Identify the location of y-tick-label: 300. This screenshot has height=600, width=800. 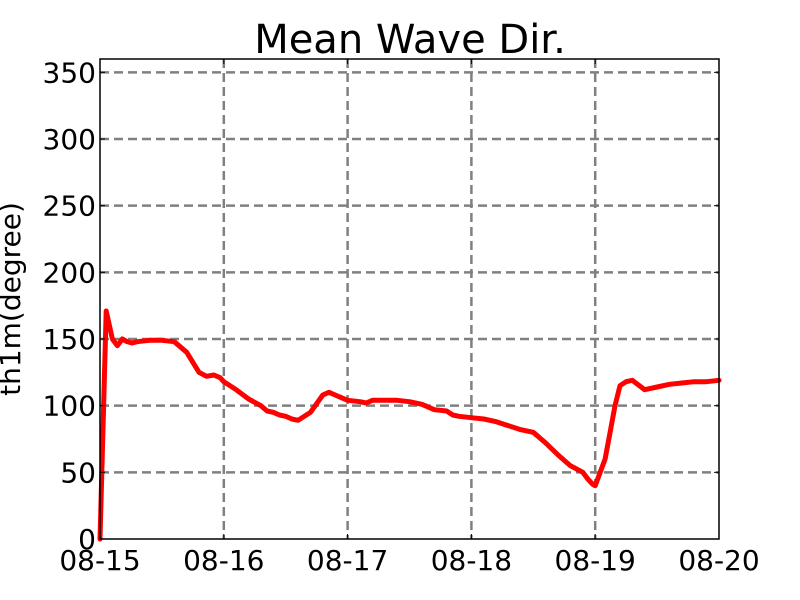
(69, 139).